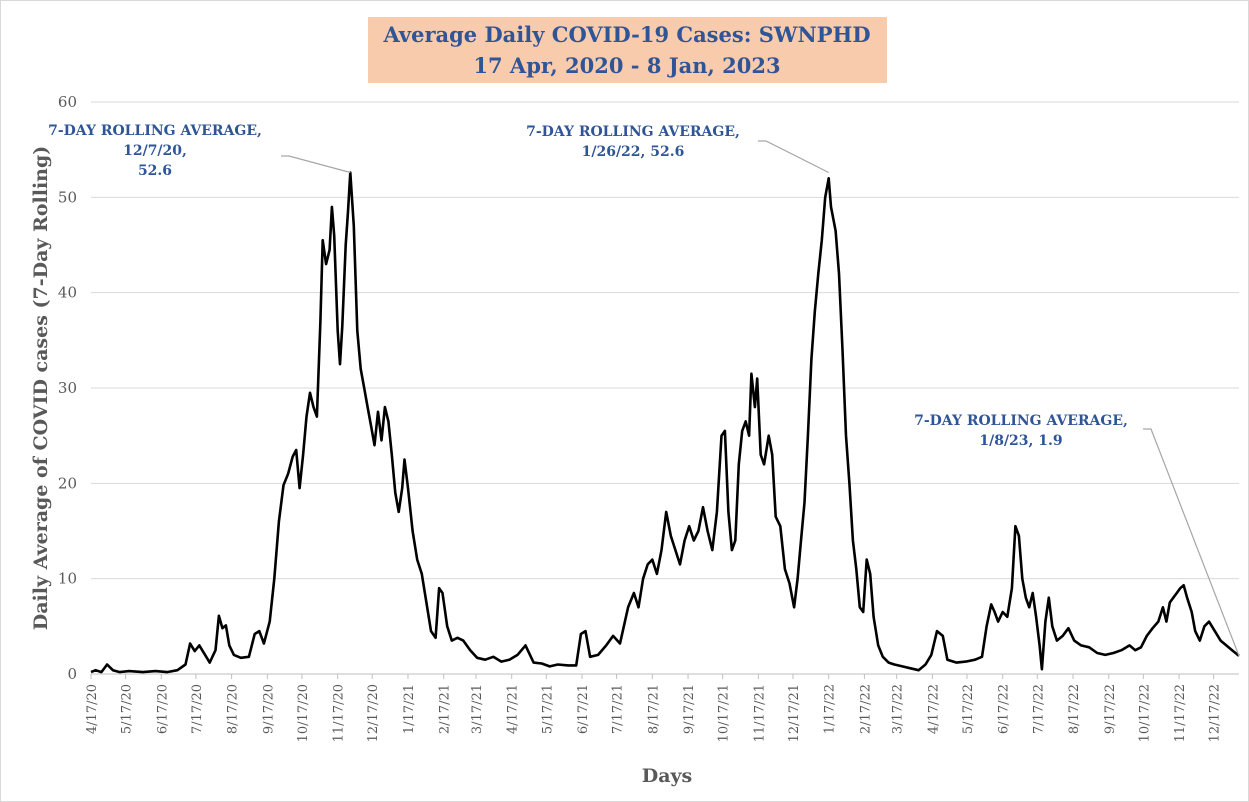 The image size is (1249, 802). What do you see at coordinates (67, 579) in the screenshot?
I see `y-tick-label: 10` at bounding box center [67, 579].